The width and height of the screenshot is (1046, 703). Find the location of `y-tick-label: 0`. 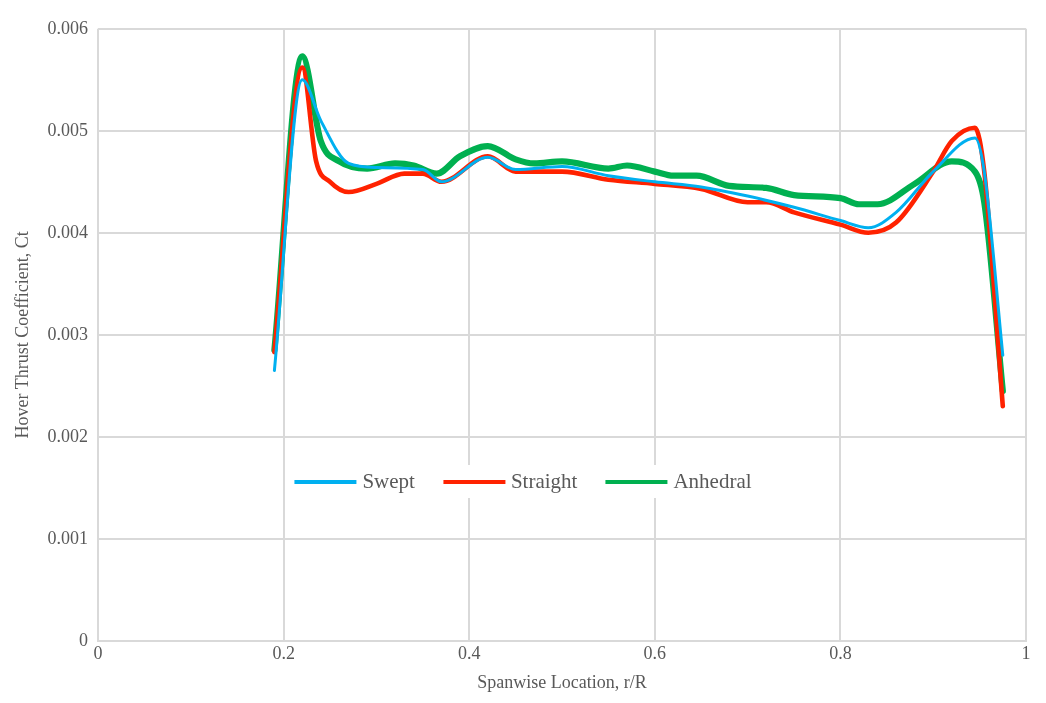

y-tick-label: 0 is located at coordinates (84, 639).